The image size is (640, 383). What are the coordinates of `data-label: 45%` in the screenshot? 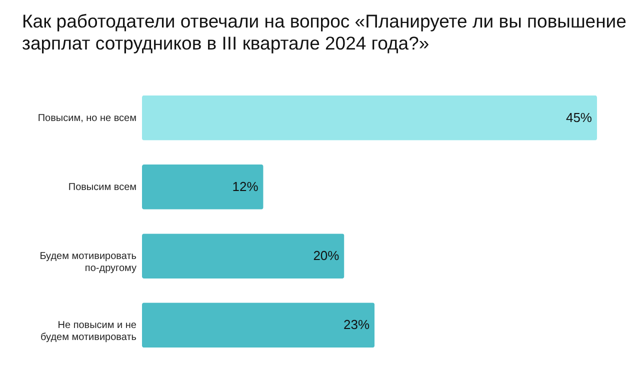 It's located at (579, 117).